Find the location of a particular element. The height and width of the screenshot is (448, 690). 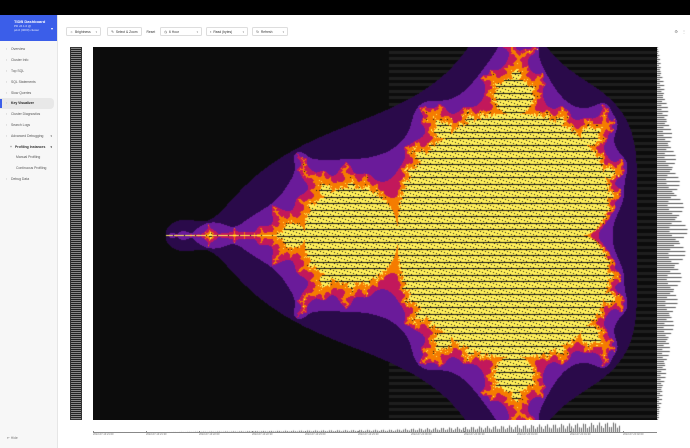

sidebar-item-label: Continuous Profiling is located at coordinates (31, 168).